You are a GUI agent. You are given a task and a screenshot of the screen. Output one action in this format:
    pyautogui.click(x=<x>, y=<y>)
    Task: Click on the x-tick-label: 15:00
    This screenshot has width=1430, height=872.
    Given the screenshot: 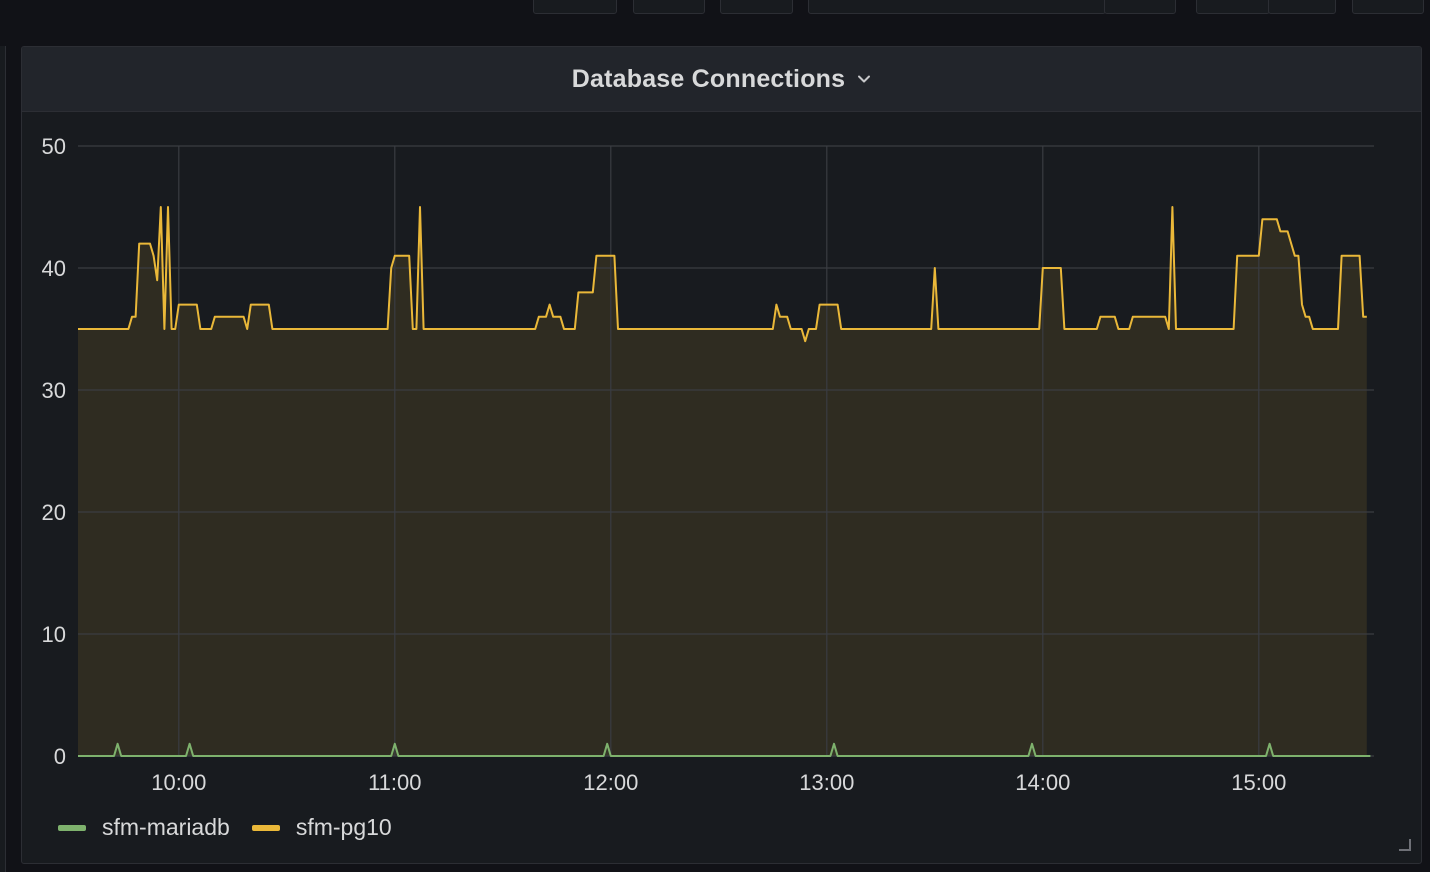 What is the action you would take?
    pyautogui.click(x=1258, y=782)
    